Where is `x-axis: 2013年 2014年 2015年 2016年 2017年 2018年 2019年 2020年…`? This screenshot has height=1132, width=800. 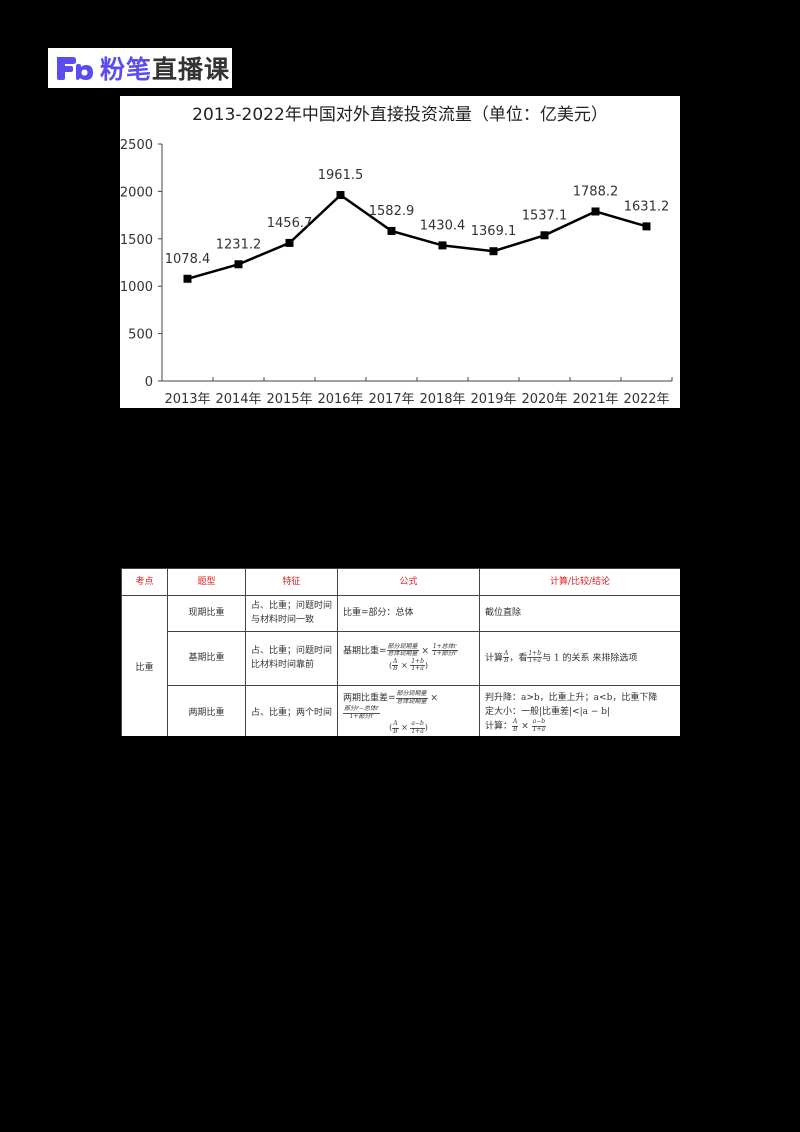 x-axis: 2013年 2014年 2015年 2016年 2017年 2018年 2019年 2020年… is located at coordinates (417, 392).